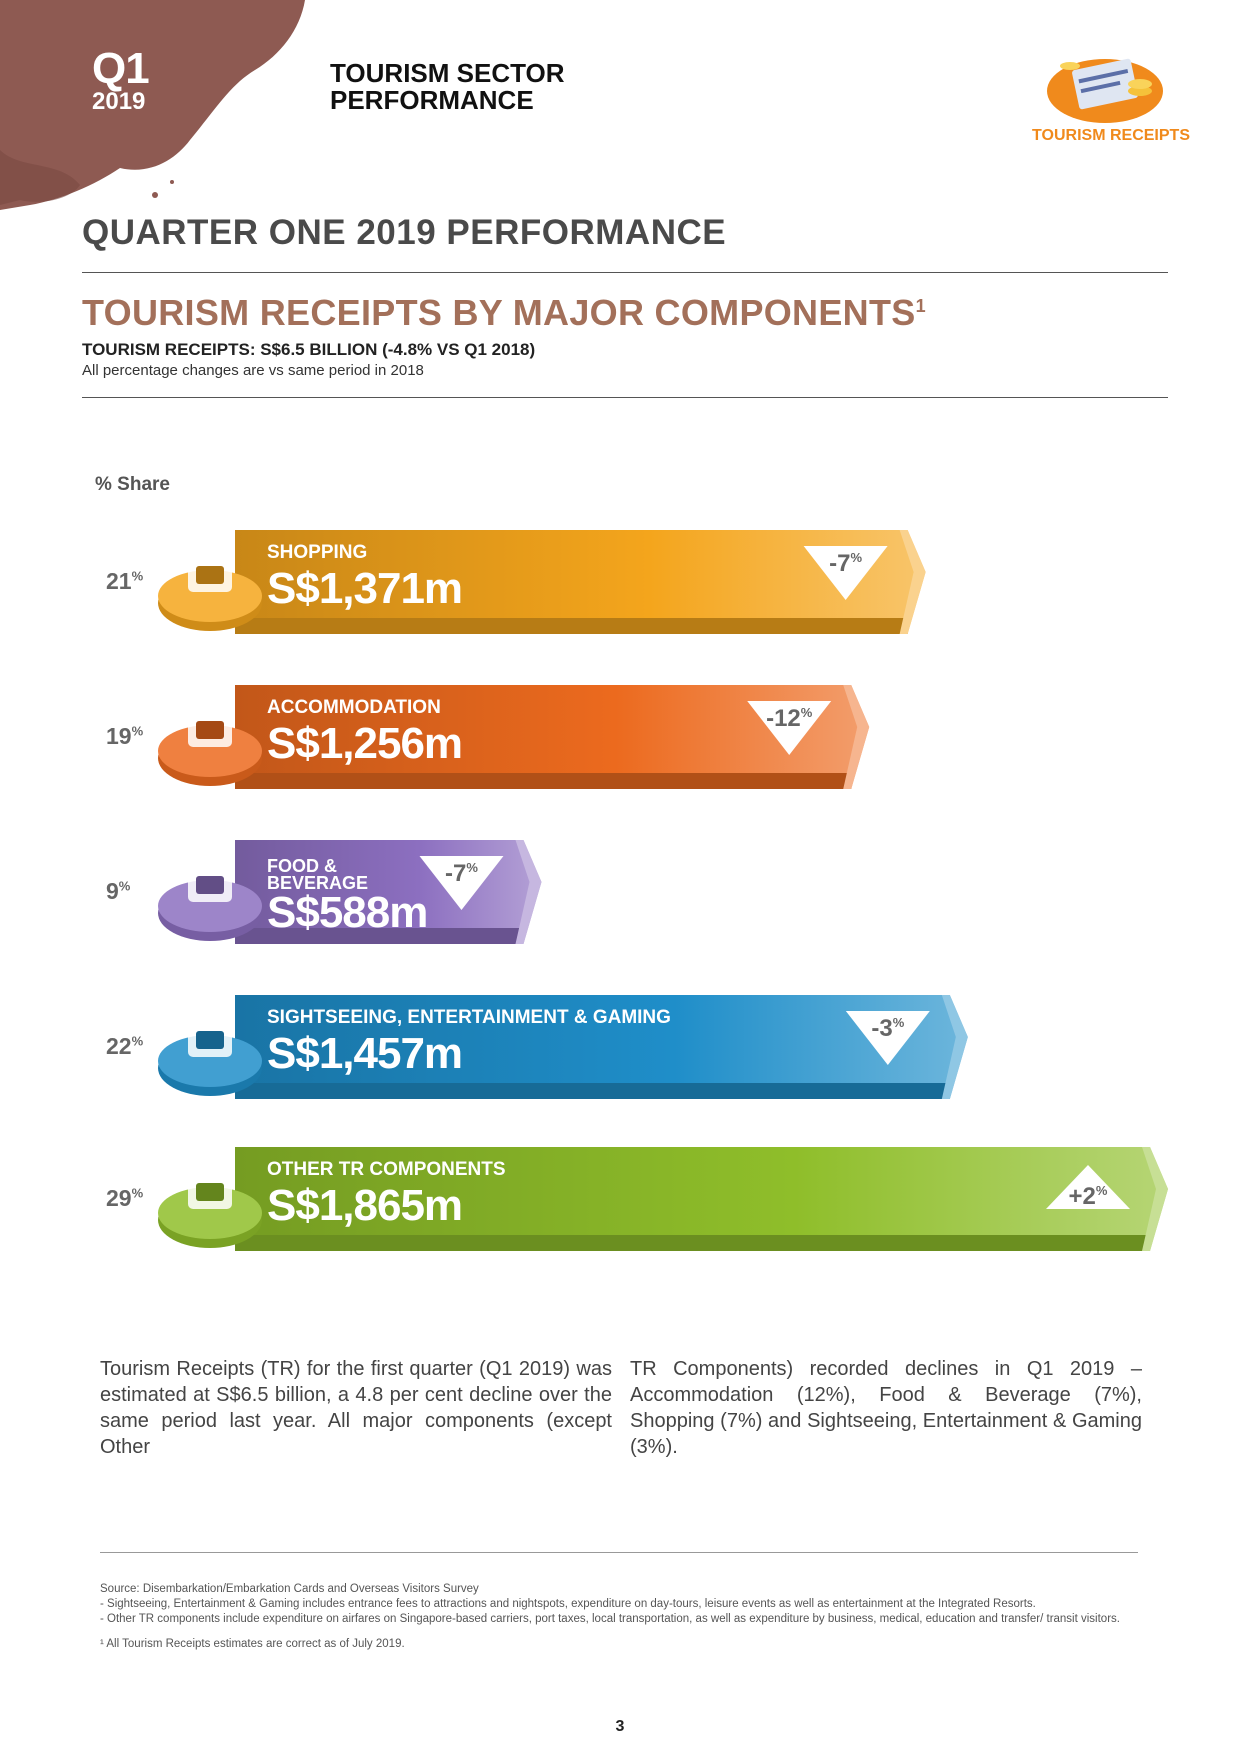  What do you see at coordinates (121, 68) in the screenshot?
I see `quarter-label: Q1` at bounding box center [121, 68].